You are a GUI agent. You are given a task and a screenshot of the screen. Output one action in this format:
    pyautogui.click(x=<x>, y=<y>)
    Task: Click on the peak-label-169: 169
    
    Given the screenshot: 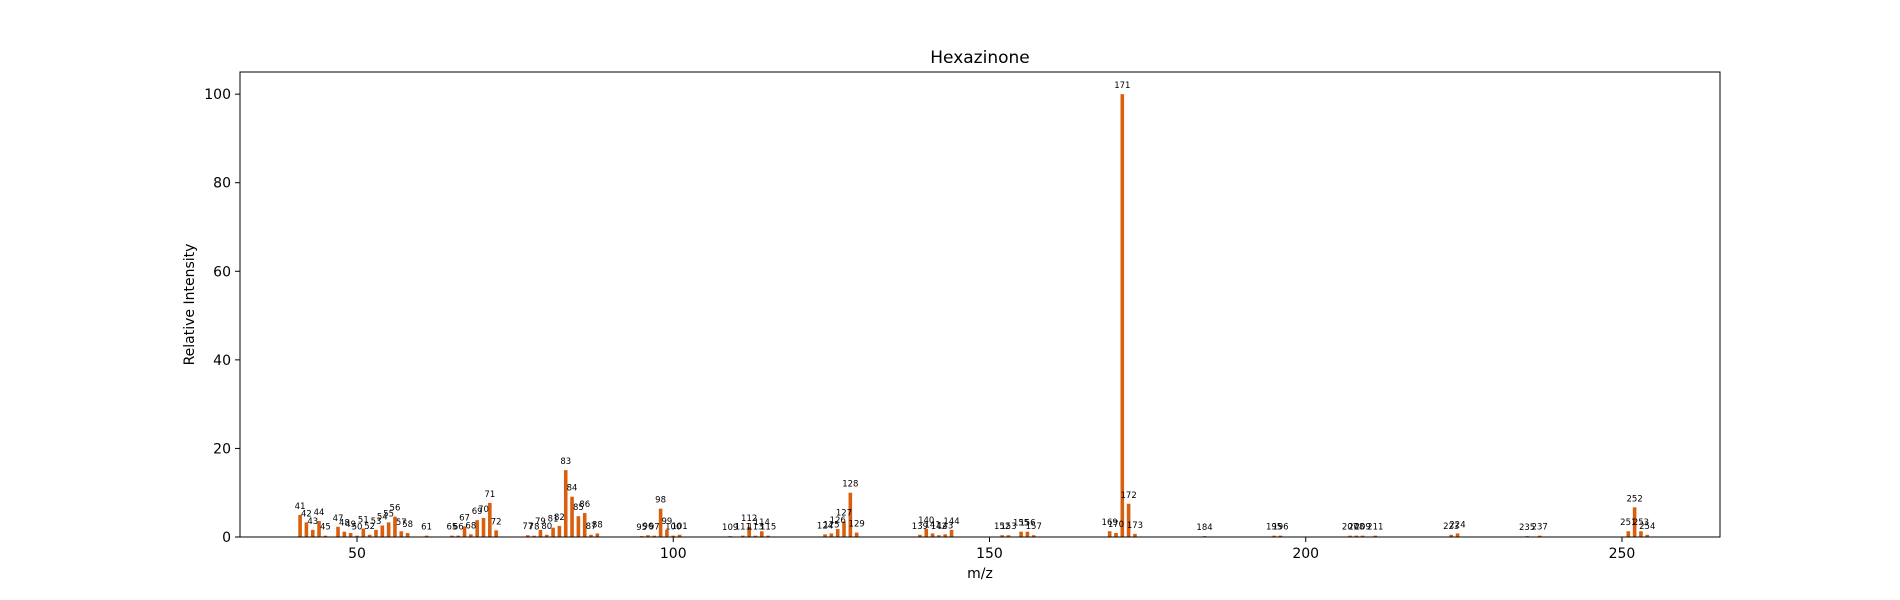 What is the action you would take?
    pyautogui.click(x=1110, y=523)
    